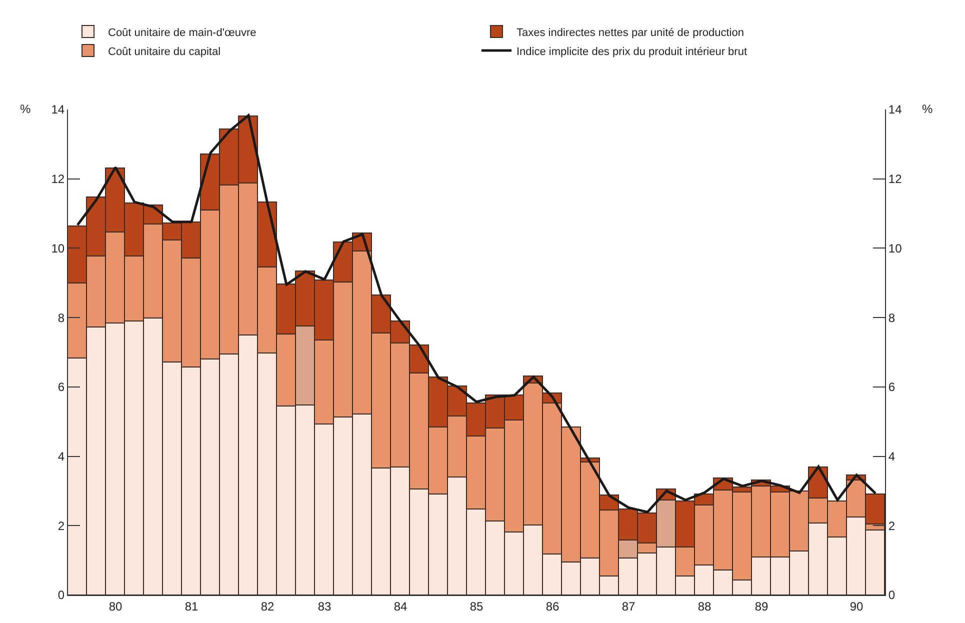 The height and width of the screenshot is (623, 965). I want to click on x-tick-label: 85, so click(477, 606).